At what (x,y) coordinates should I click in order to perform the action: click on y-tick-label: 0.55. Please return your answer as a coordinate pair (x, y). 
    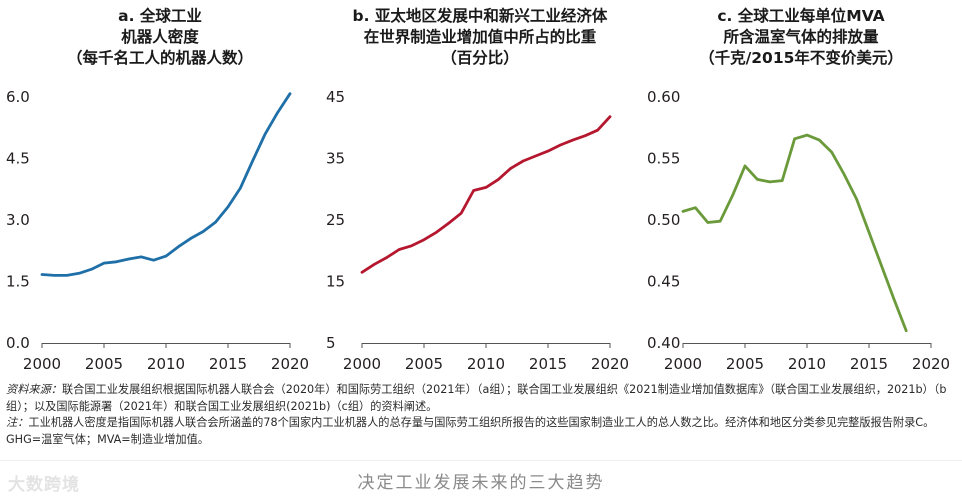
    Looking at the image, I should click on (663, 159).